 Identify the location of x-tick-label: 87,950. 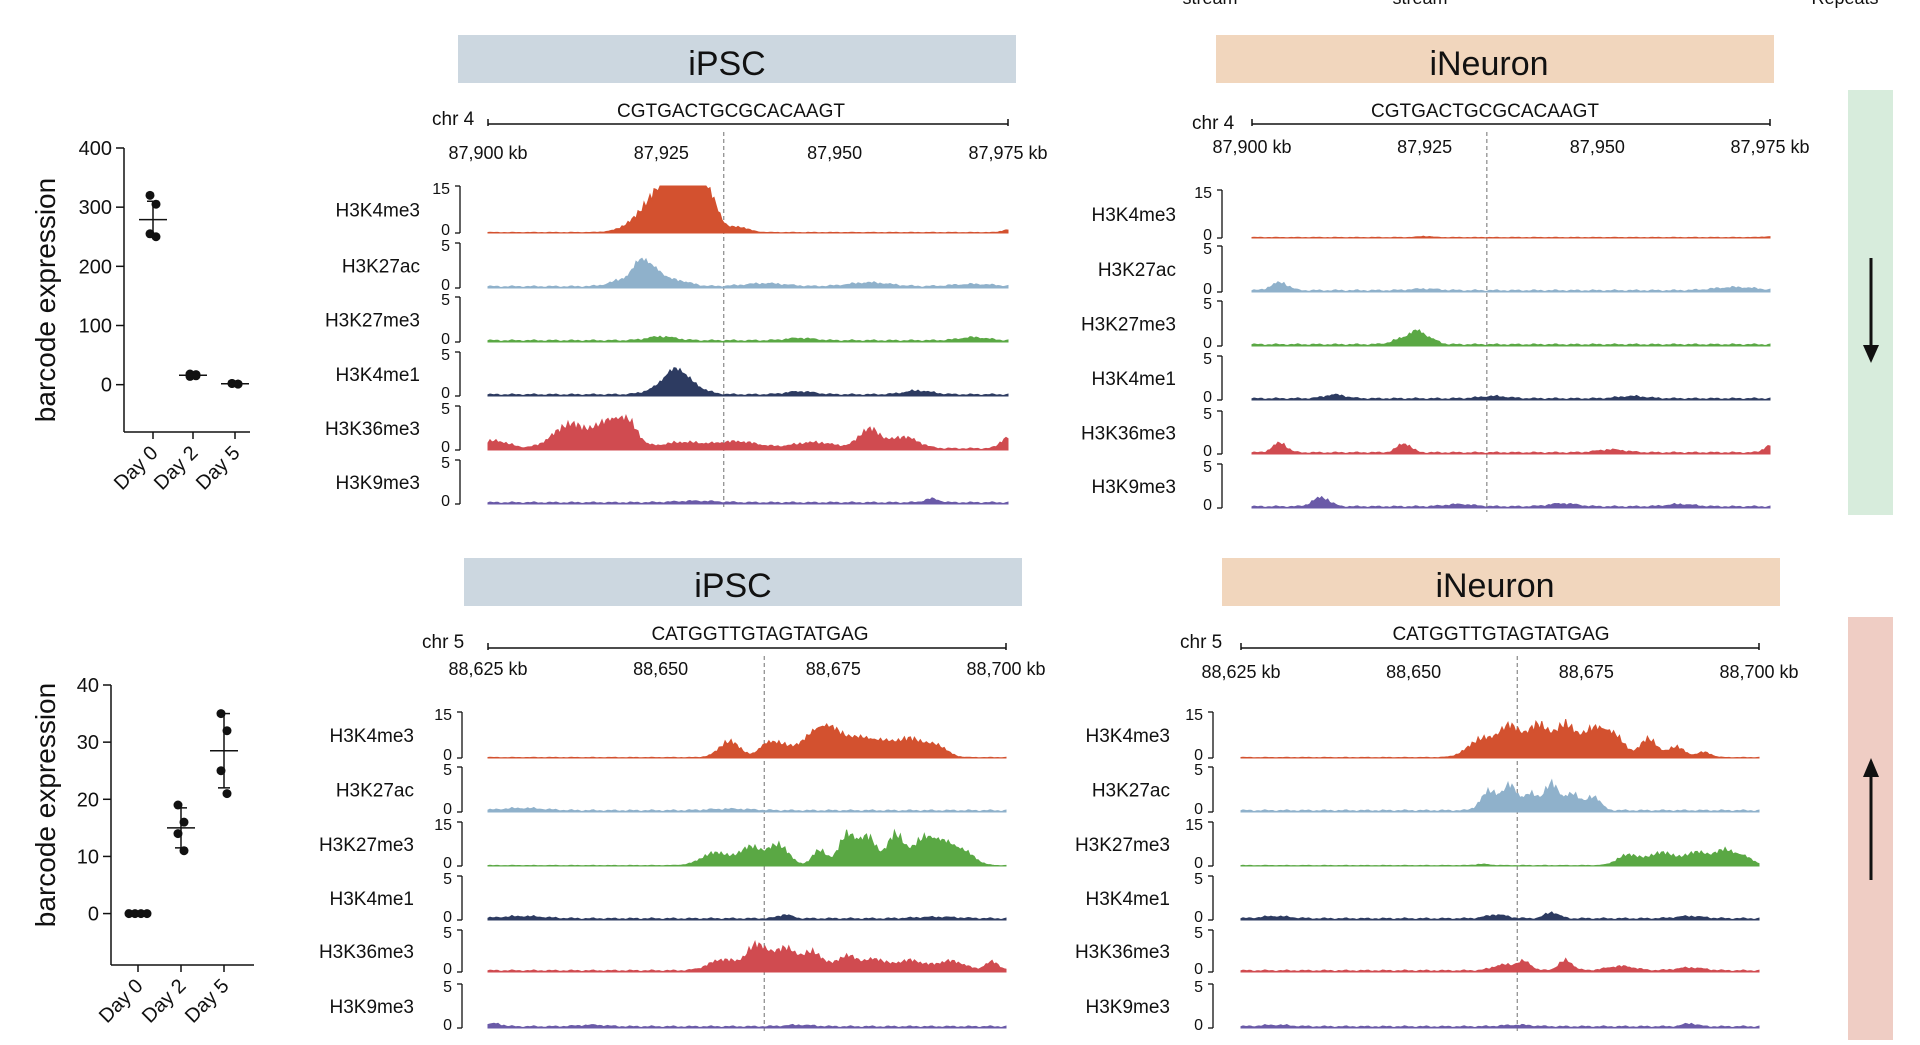
(834, 153).